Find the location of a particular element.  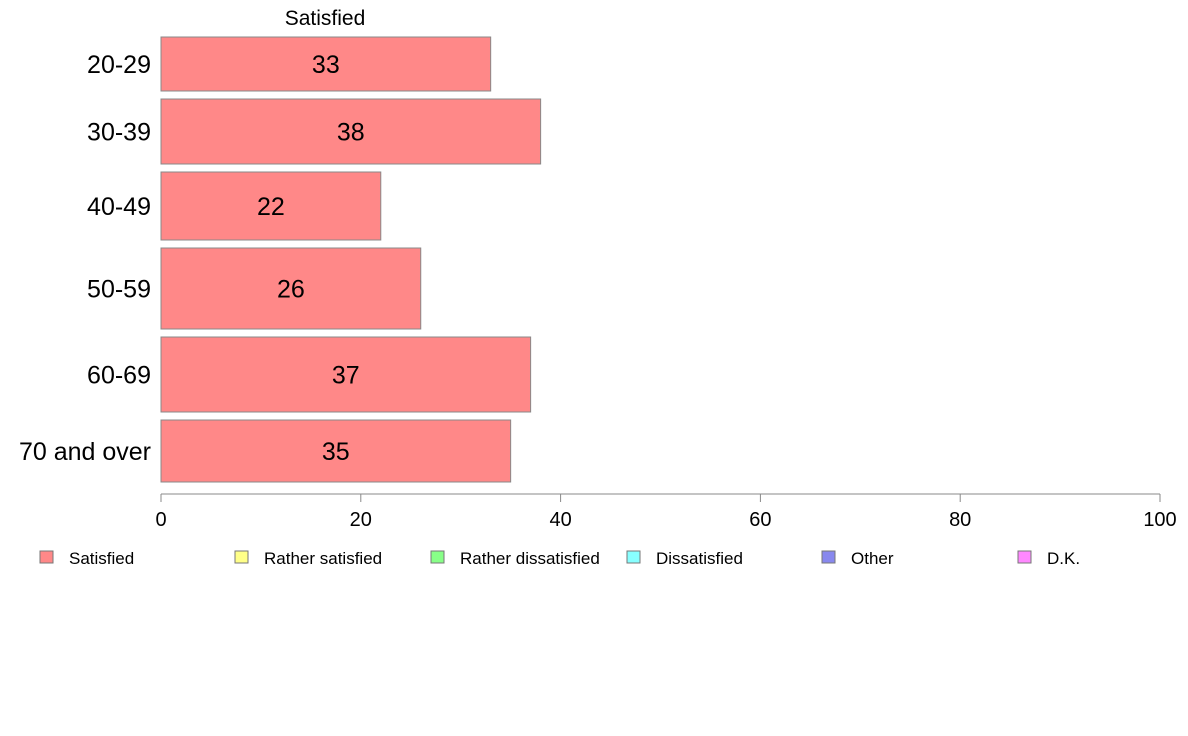

bar-value-label: 38 is located at coordinates (351, 133).